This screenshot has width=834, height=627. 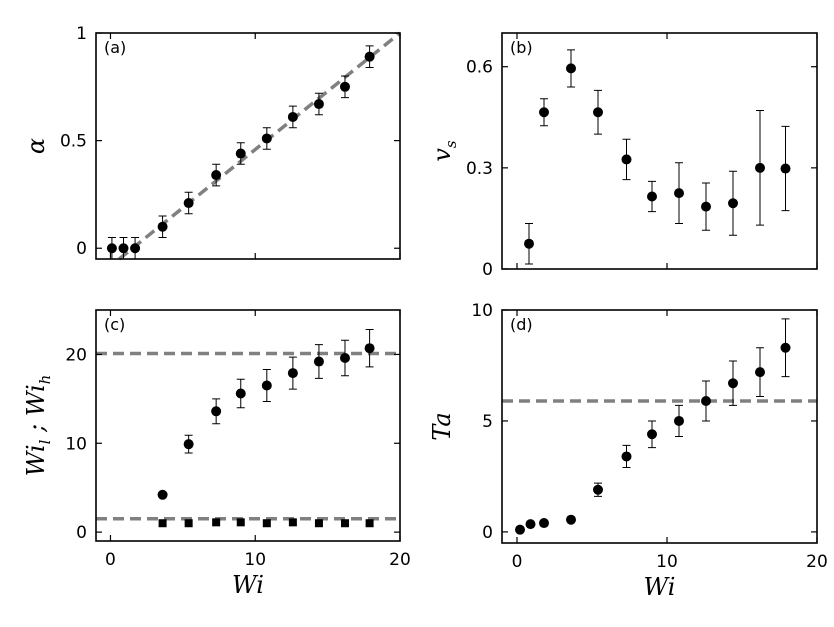 I want to click on y-axis-label: Ta, so click(x=442, y=426).